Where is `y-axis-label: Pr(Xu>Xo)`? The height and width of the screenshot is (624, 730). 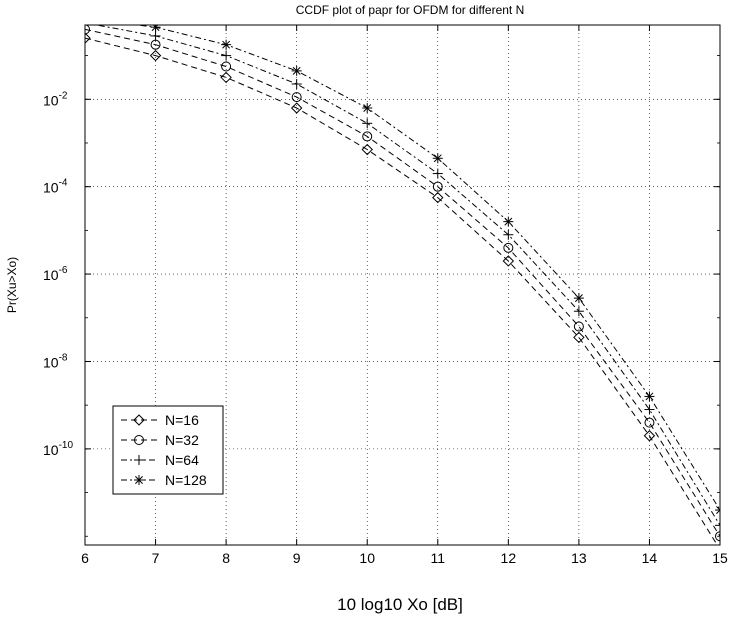 y-axis-label: Pr(Xu>Xo) is located at coordinates (12, 285).